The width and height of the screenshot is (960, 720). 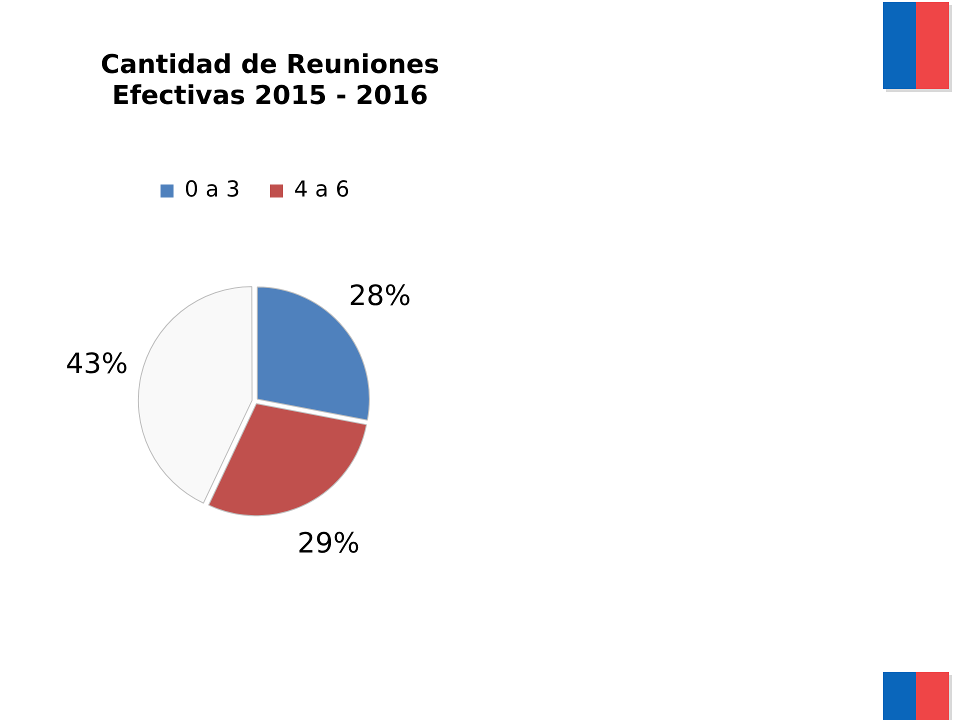 I want to click on legend-label: 0 a 3, so click(x=212, y=190).